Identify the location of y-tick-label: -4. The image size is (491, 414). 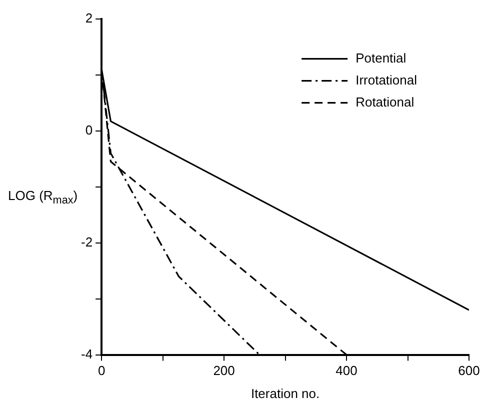
(86, 354).